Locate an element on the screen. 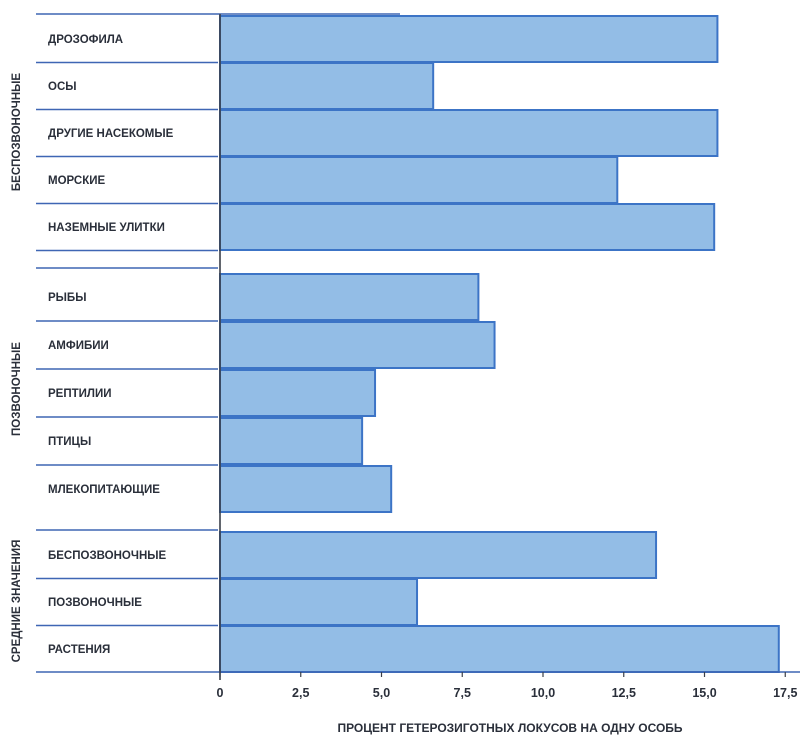 The height and width of the screenshot is (737, 811). bar-птицы is located at coordinates (291, 441).